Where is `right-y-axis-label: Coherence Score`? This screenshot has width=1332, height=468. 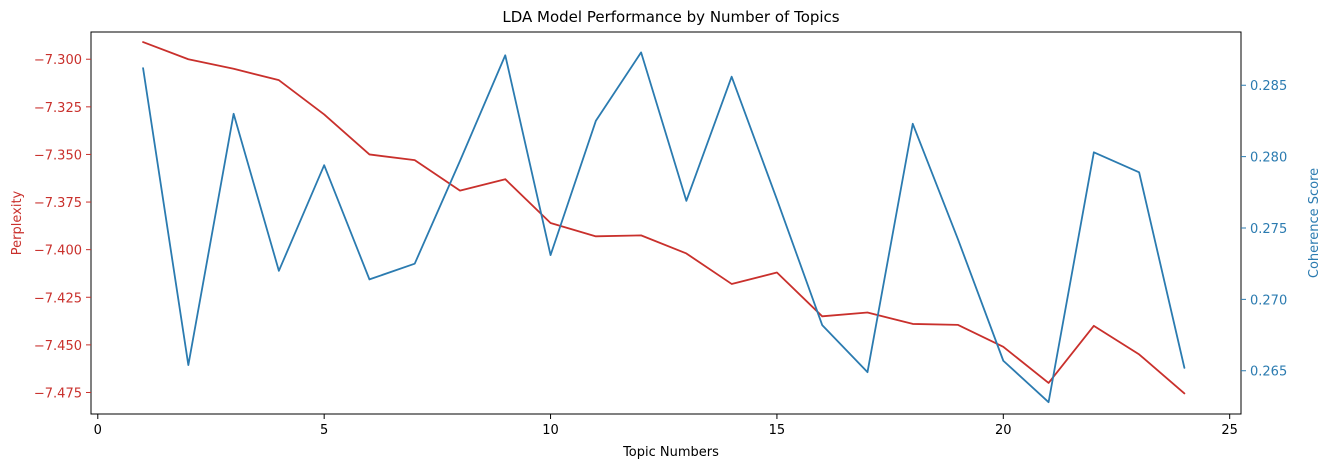
right-y-axis-label: Coherence Score is located at coordinates (1314, 223).